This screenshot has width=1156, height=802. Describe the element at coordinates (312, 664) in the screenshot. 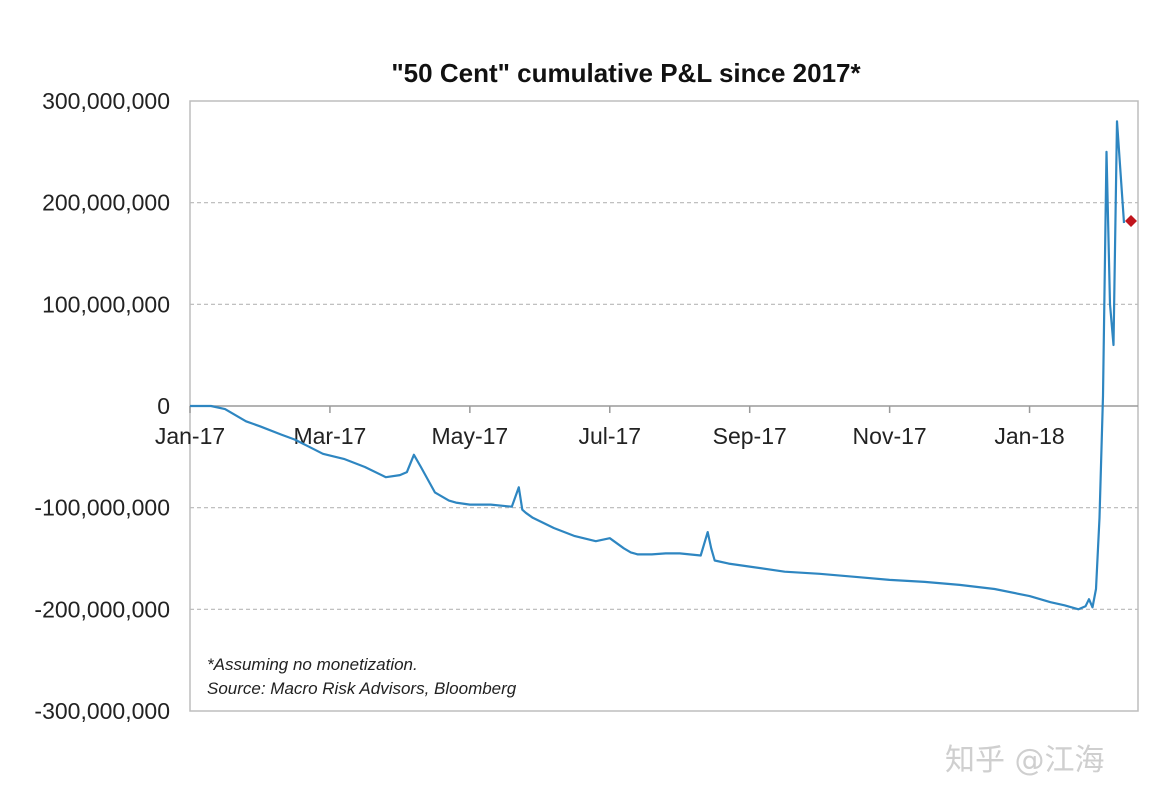

I see `annotation-assumption: *Assuming no monetization.` at that location.